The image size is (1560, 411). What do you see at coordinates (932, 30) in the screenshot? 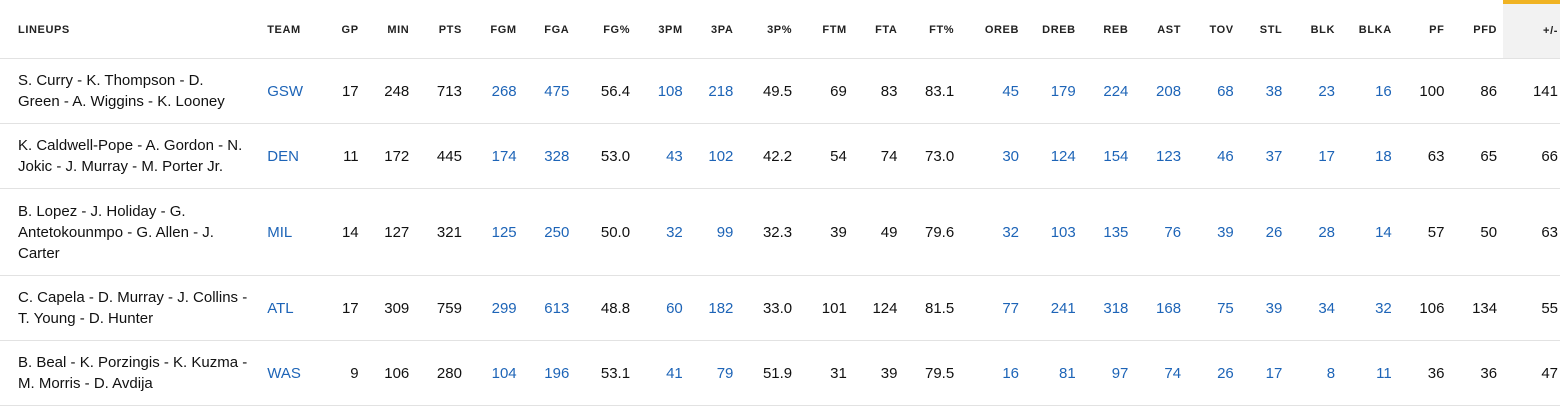
I see `column-header-ft-pct: FT%` at bounding box center [932, 30].